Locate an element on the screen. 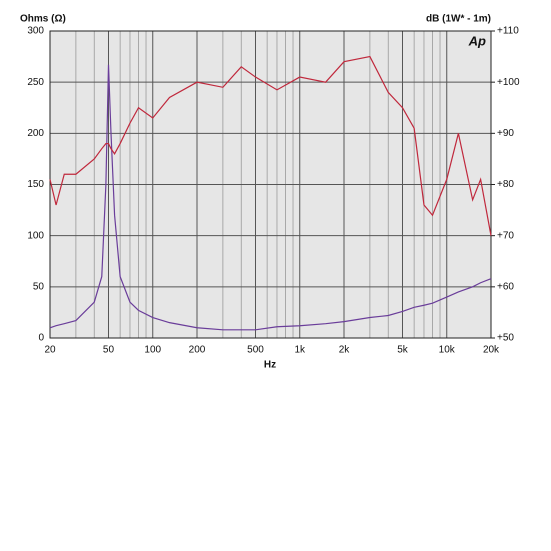 The height and width of the screenshot is (551, 551). y2-tick-label: +110 is located at coordinates (508, 31).